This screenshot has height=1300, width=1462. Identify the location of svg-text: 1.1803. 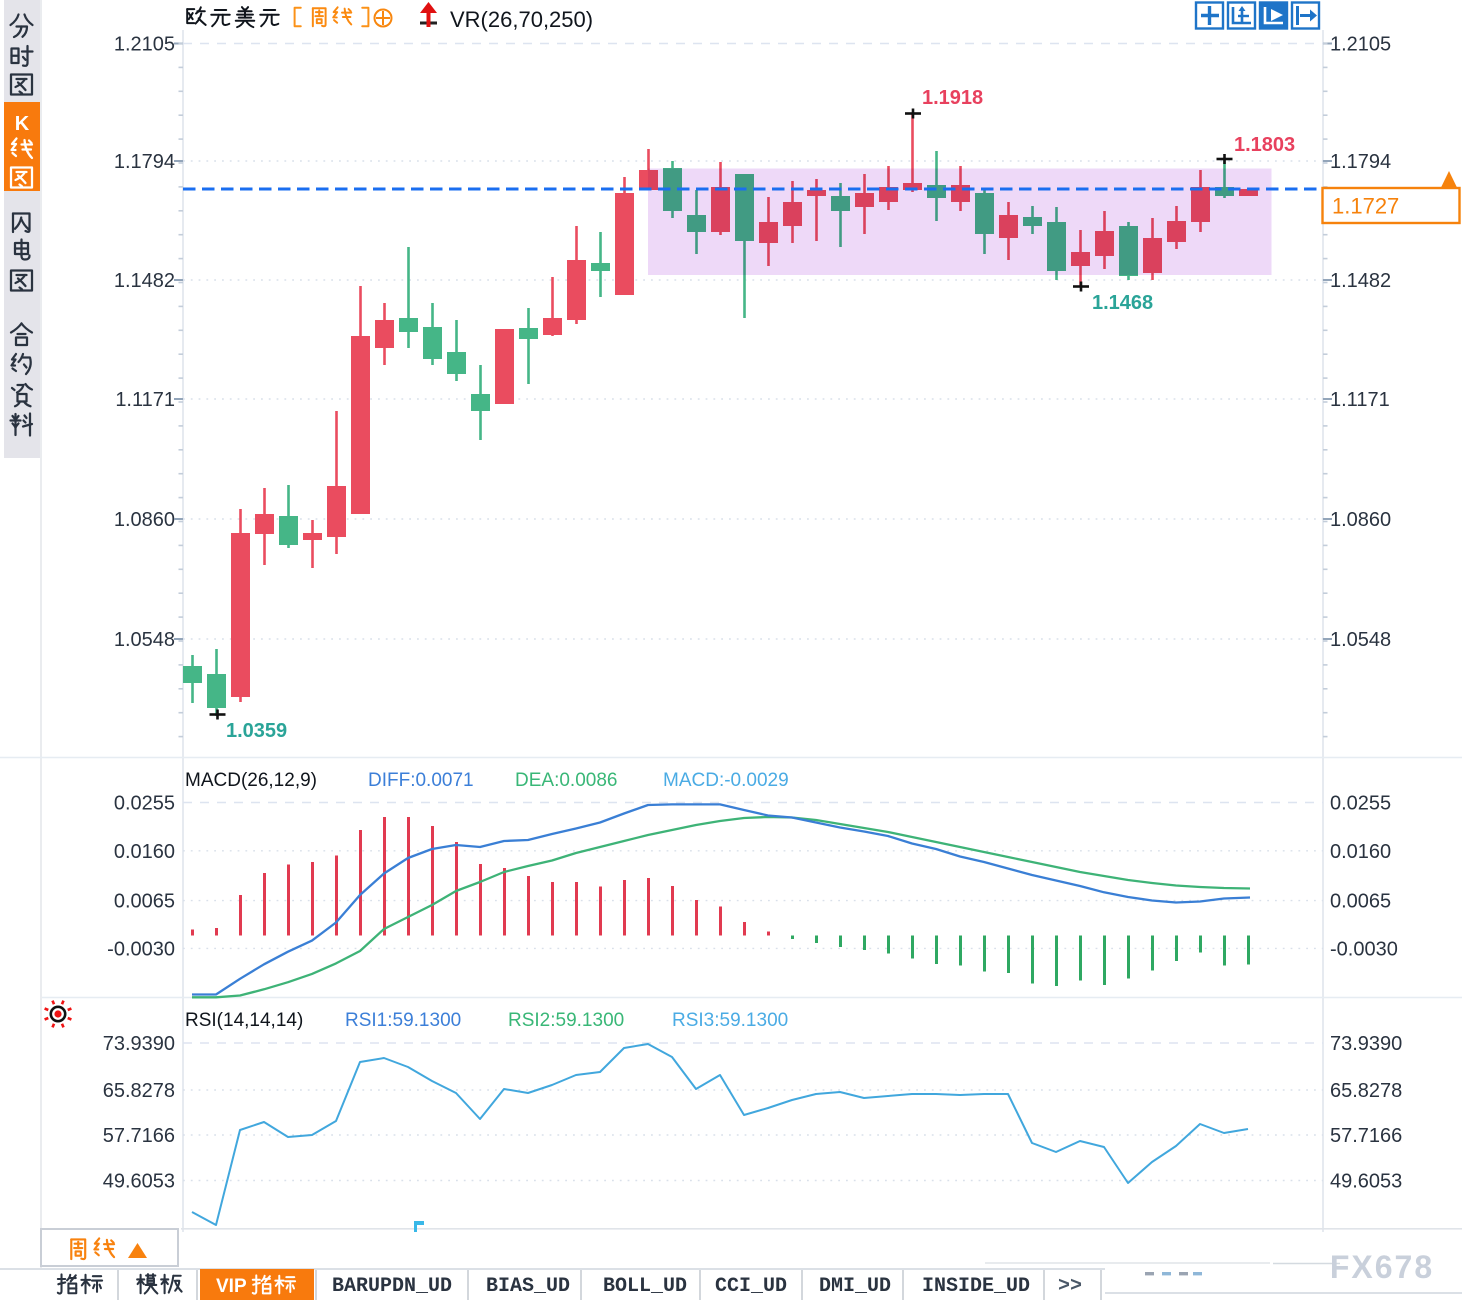
(1264, 145).